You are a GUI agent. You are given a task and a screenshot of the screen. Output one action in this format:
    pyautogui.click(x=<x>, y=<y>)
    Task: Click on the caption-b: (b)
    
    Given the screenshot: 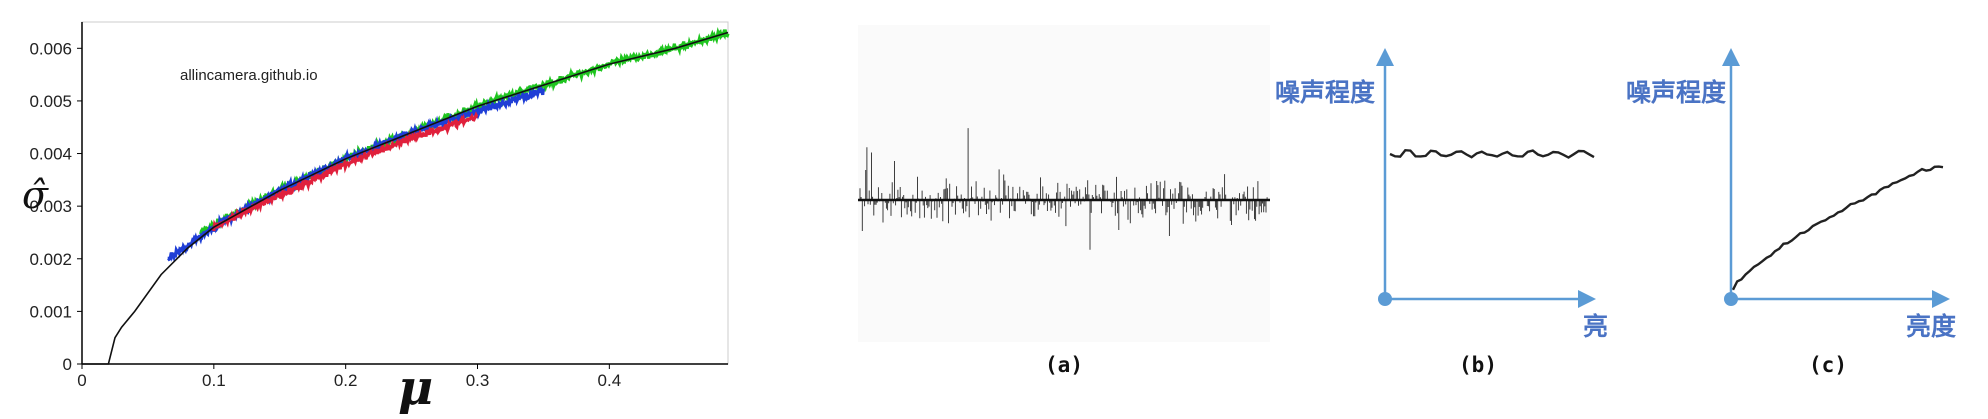 What is the action you would take?
    pyautogui.click(x=1478, y=365)
    